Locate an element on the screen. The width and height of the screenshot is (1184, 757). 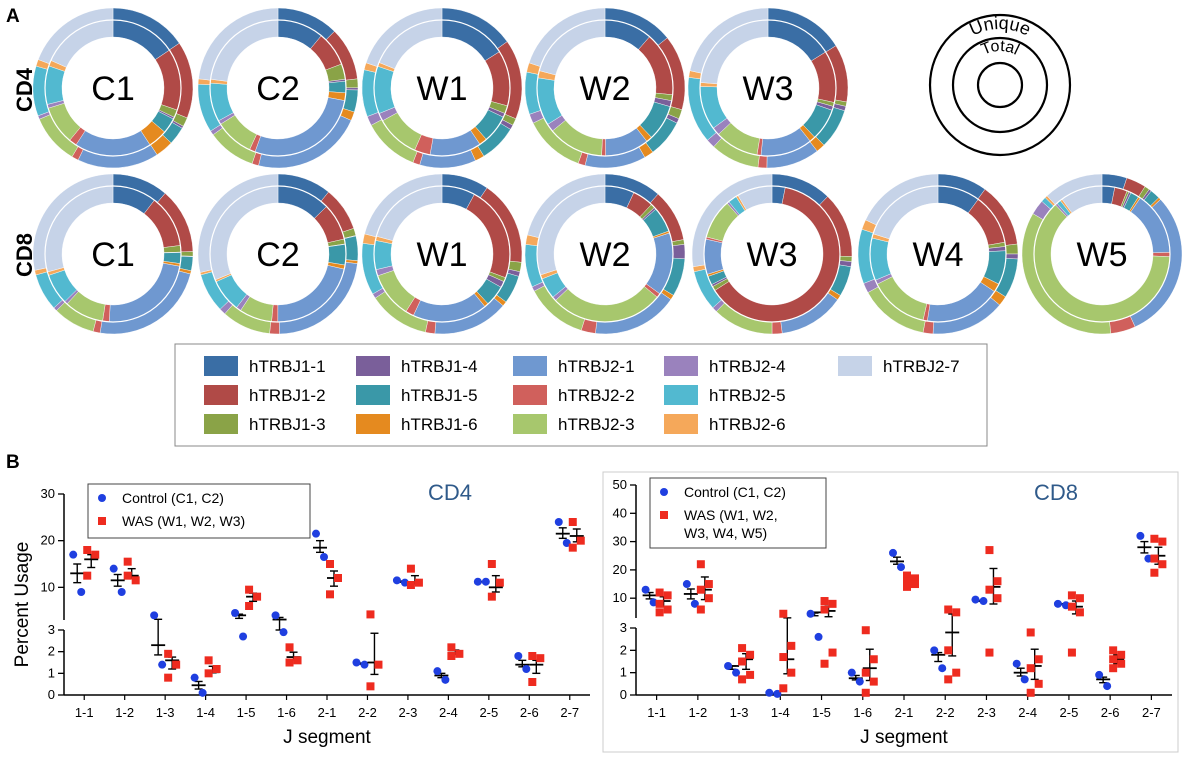
legend-item-hTRBJ1-1: hTRBJ1-1 is located at coordinates (265, 366).